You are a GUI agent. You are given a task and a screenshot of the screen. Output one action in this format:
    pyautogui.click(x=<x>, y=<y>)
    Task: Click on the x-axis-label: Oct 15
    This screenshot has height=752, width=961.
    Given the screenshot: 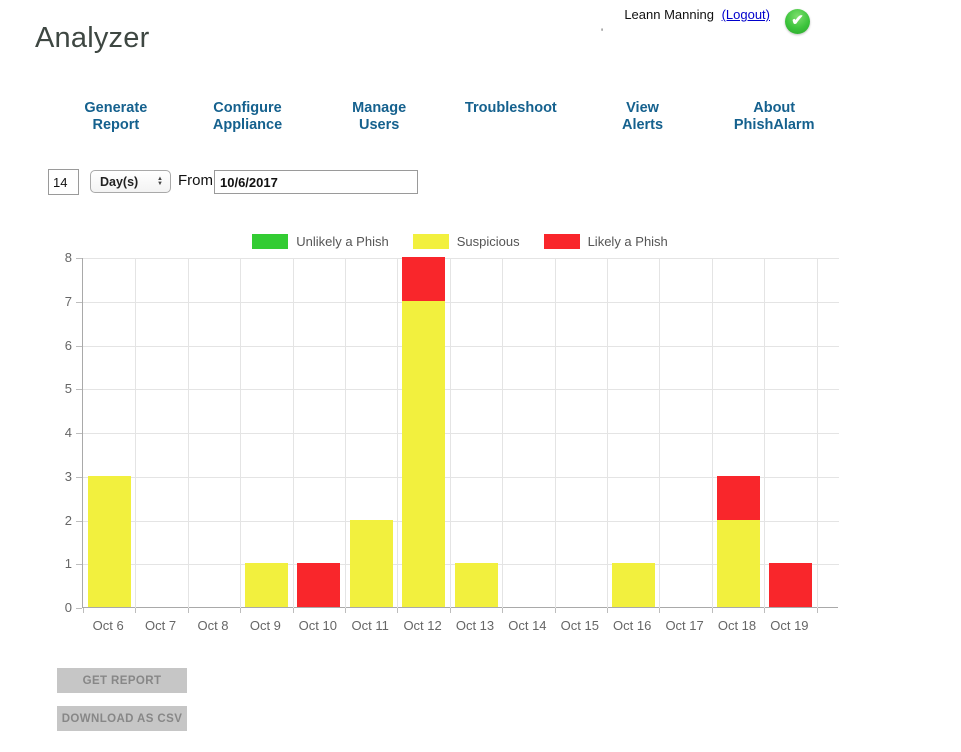 What is the action you would take?
    pyautogui.click(x=579, y=625)
    